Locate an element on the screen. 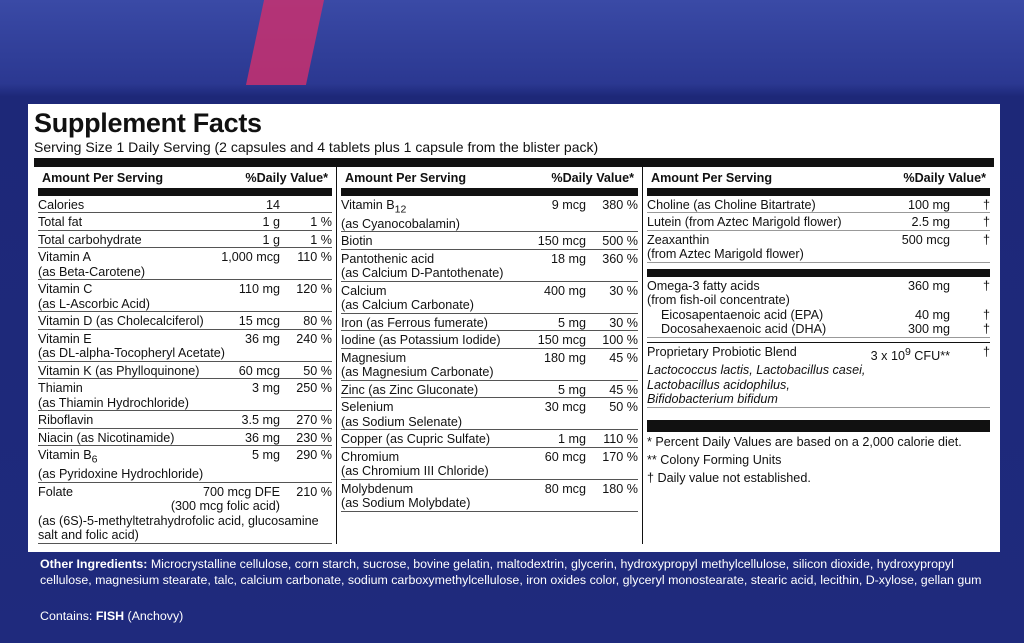 The height and width of the screenshot is (643, 1024). nutrient-name: Niacin (as Nicotinamide) is located at coordinates (138, 438).